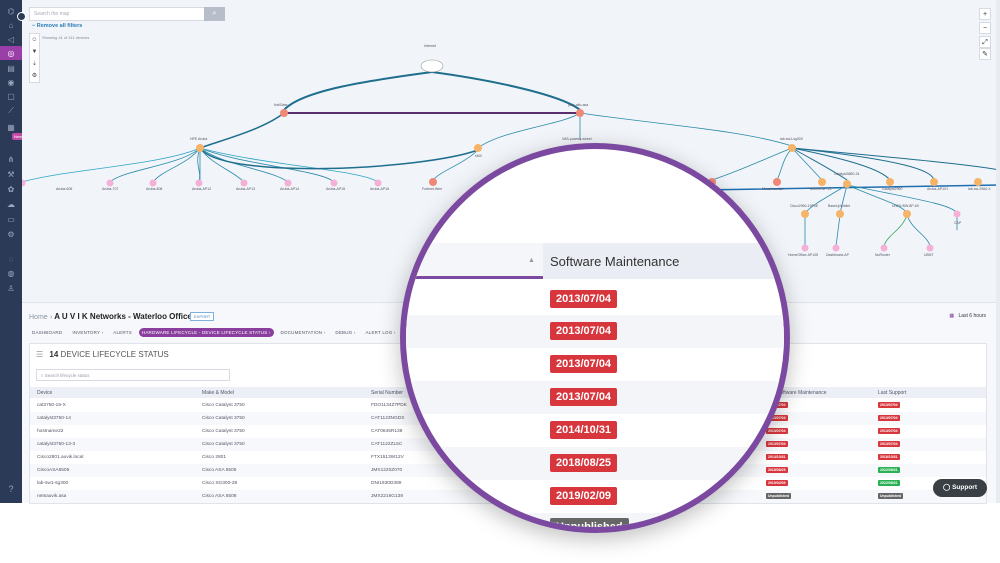 The height and width of the screenshot is (563, 1000). I want to click on col-serial: Serial Number, so click(387, 393).